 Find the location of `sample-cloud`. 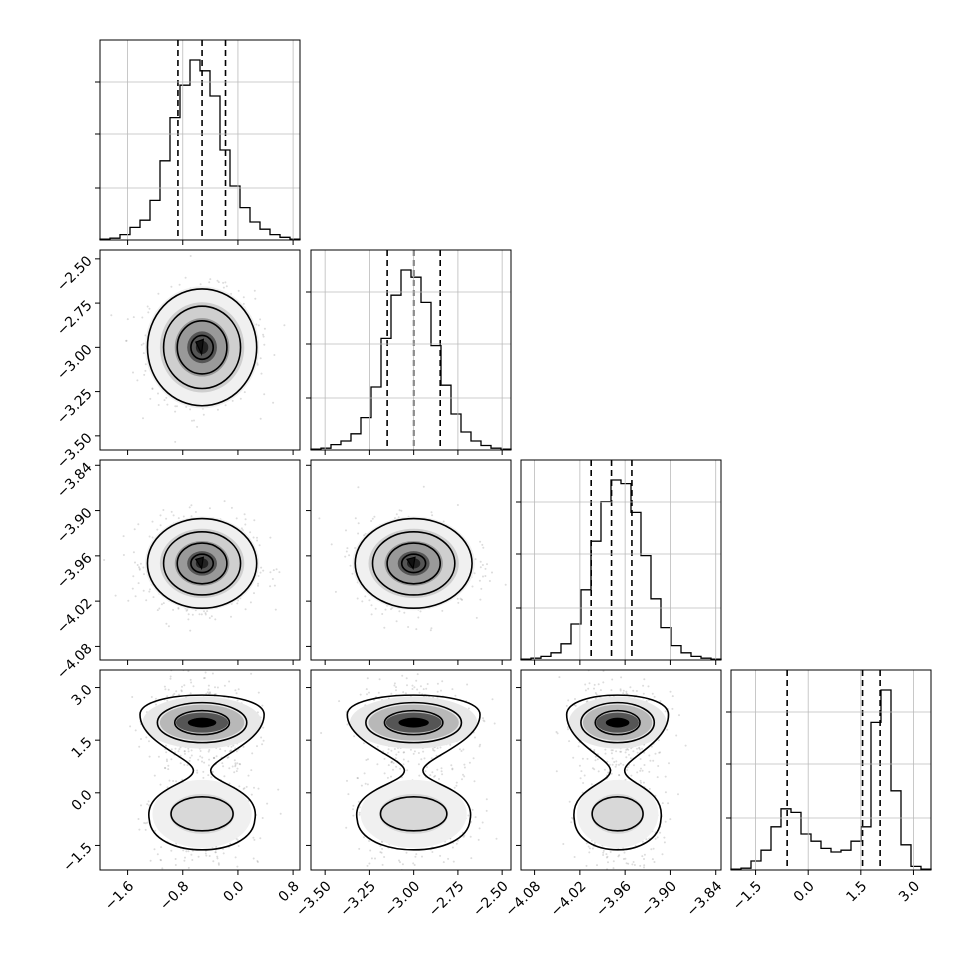

sample-cloud is located at coordinates (205, 781).